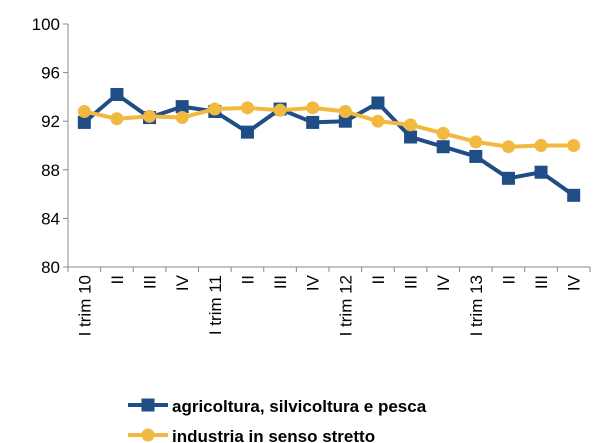 The image size is (596, 443). Describe the element at coordinates (215, 305) in the screenshot. I see `x-tick-label: I trim 11` at that location.